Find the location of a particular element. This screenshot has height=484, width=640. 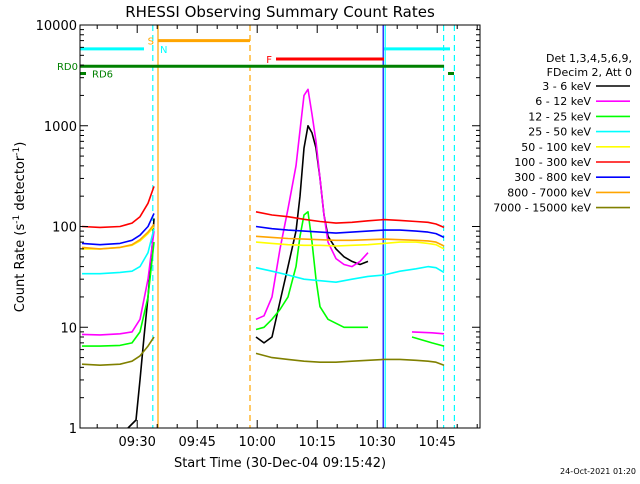

x-axis-label: Start Time (30-Dec-04 09:15:42) is located at coordinates (280, 463).